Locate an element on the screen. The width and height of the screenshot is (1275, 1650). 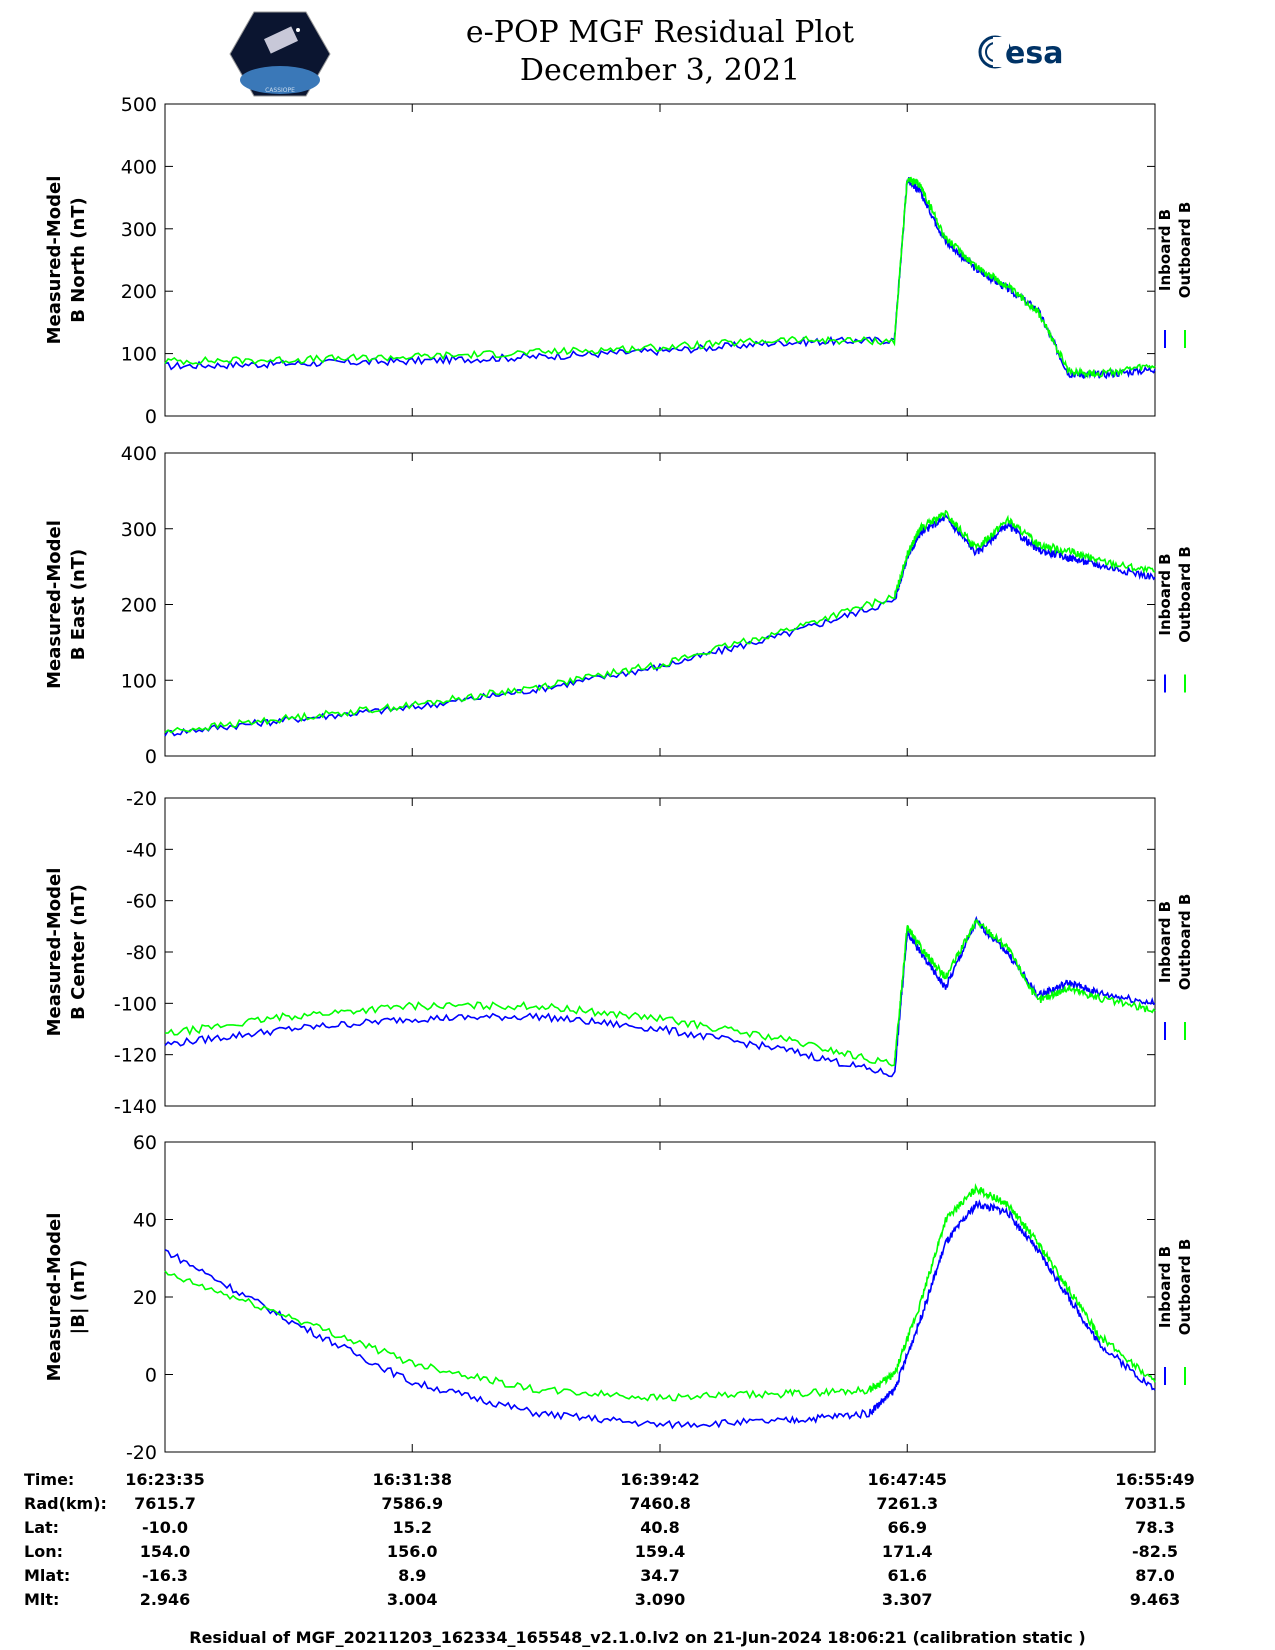
info-cell: 34.7 is located at coordinates (660, 1575).